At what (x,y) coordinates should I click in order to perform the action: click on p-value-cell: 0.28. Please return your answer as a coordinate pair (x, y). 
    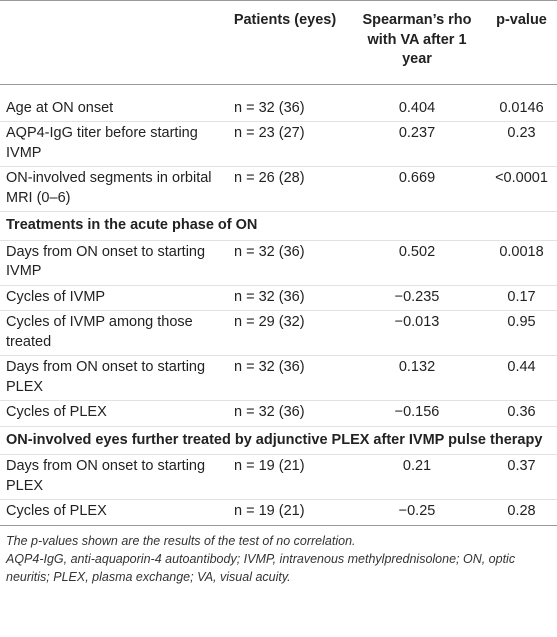
    Looking at the image, I should click on (521, 512).